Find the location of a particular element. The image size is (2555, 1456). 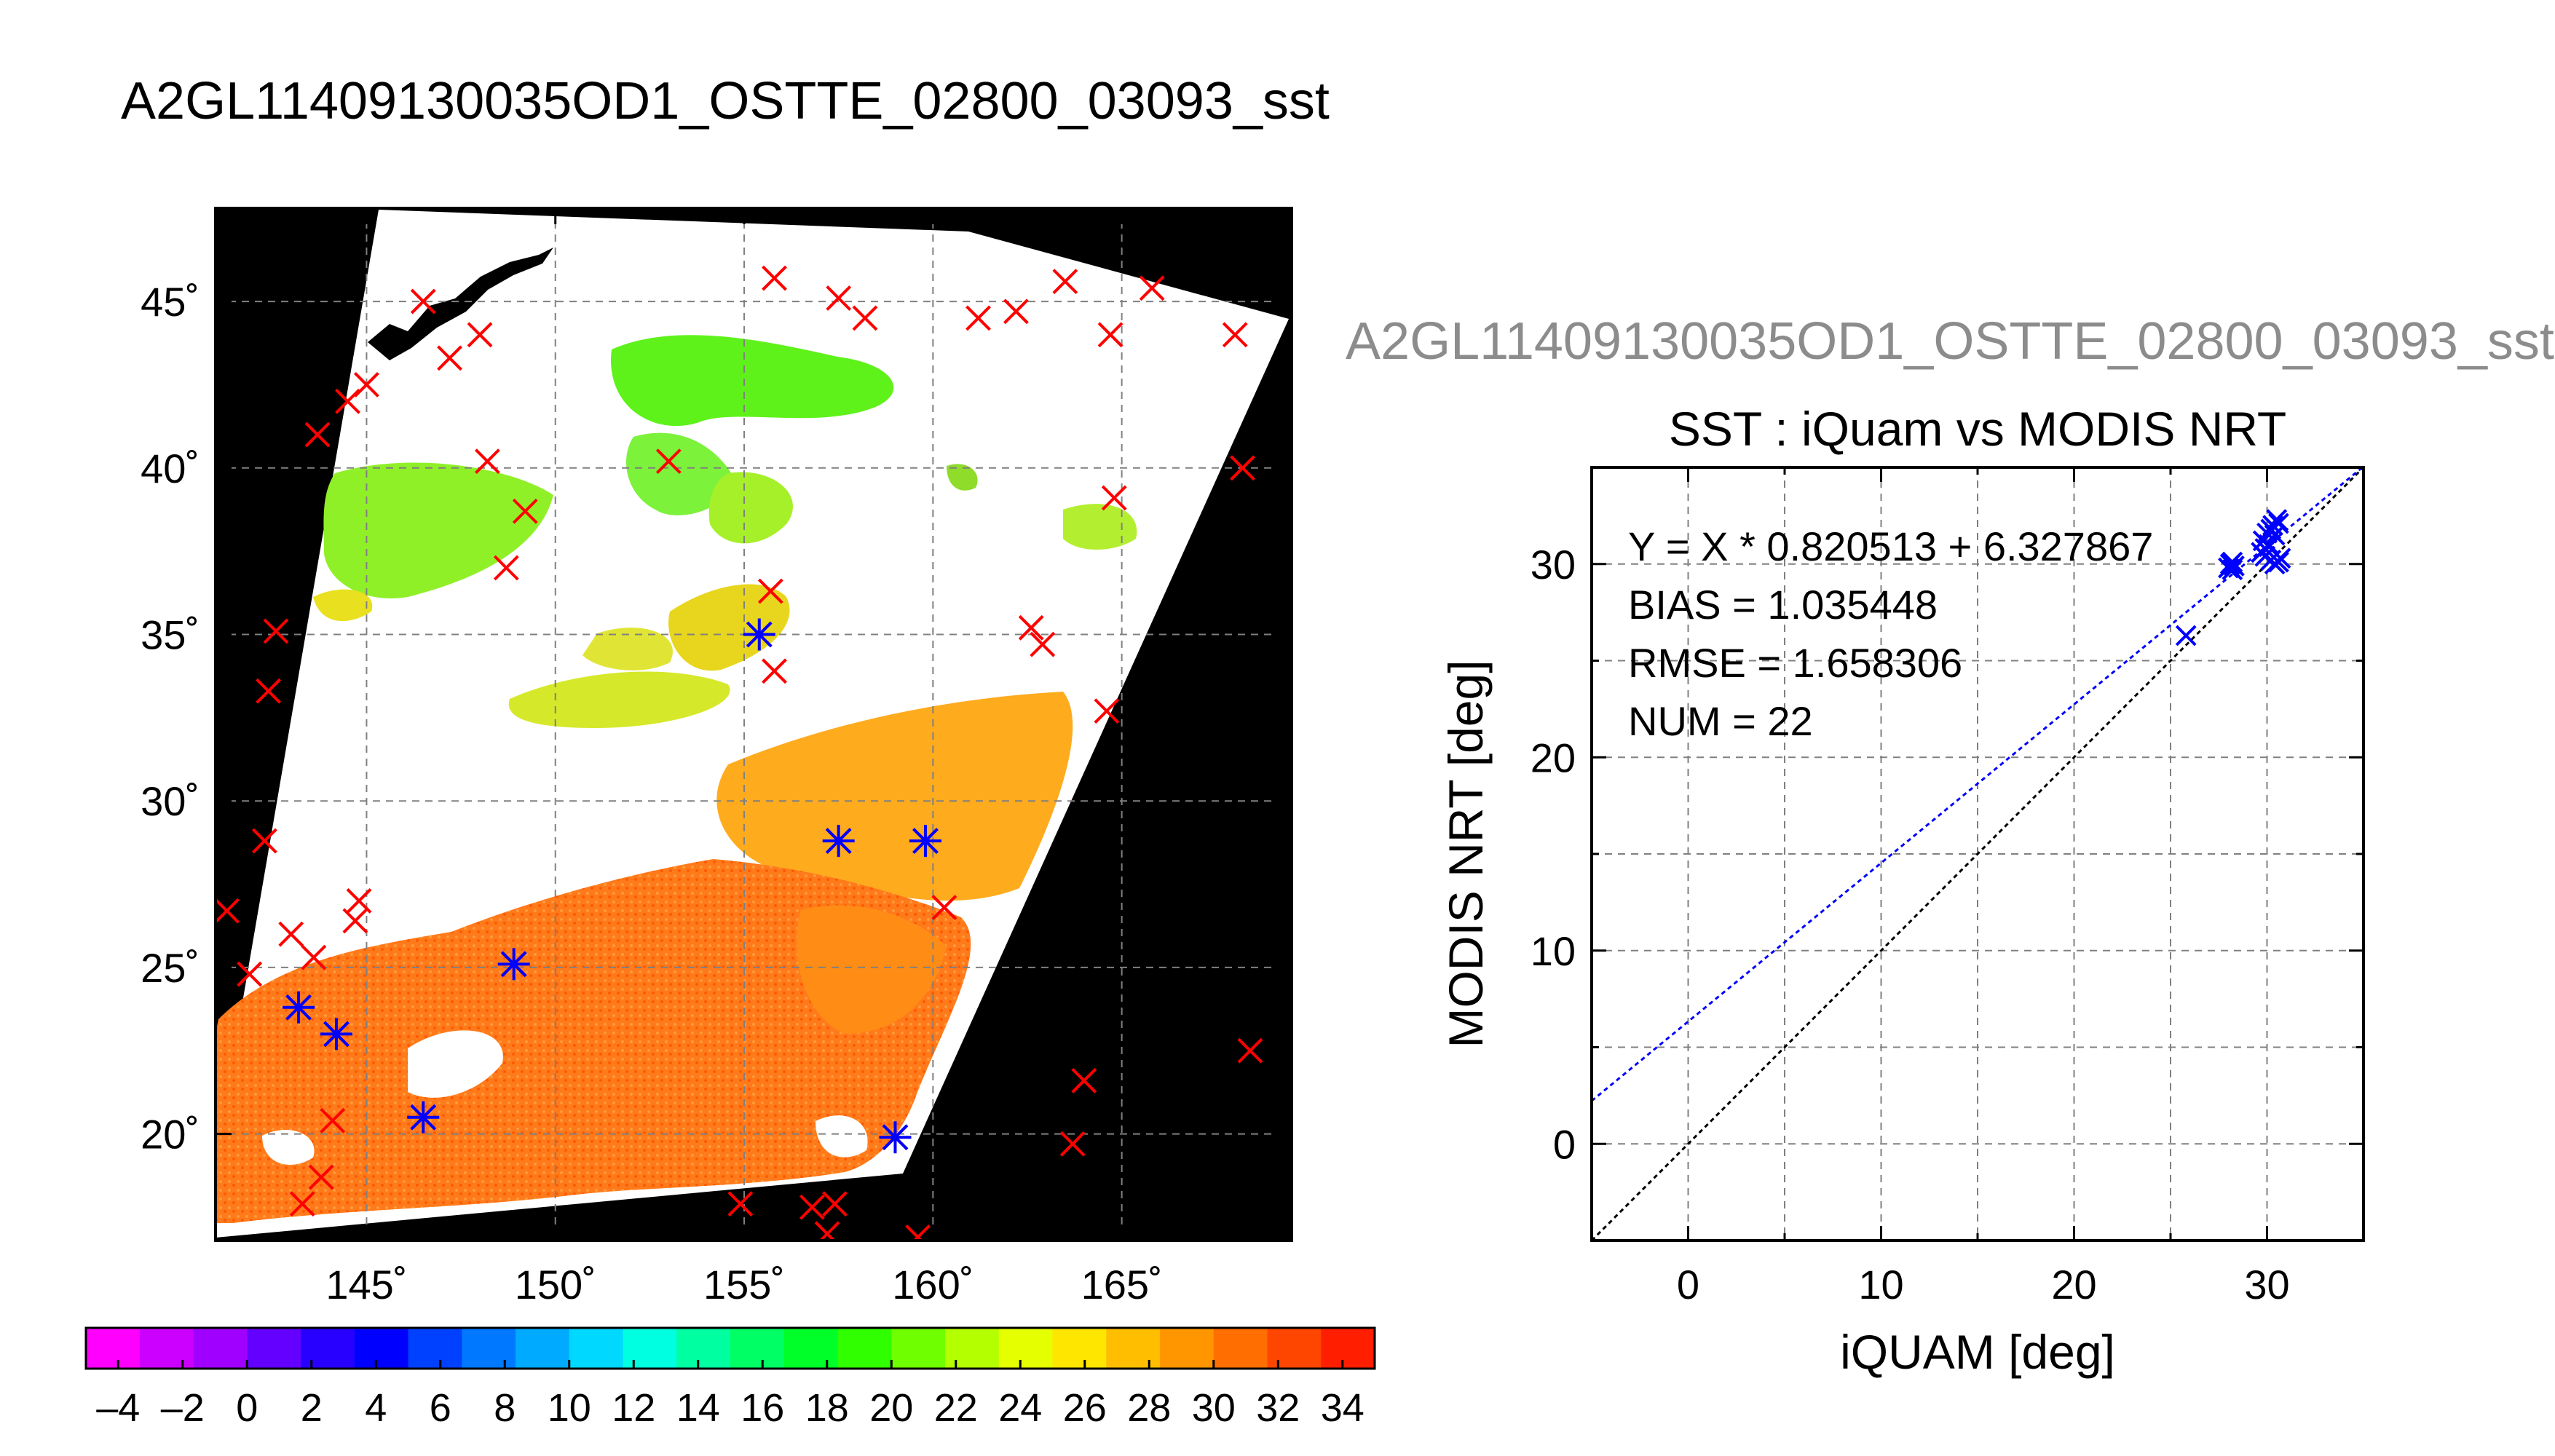

colorbar: –4 –2 0 2 4 6 8 10 12 14 16 18 20 22 24 26 28 30 32 34 is located at coordinates (730, 1378).